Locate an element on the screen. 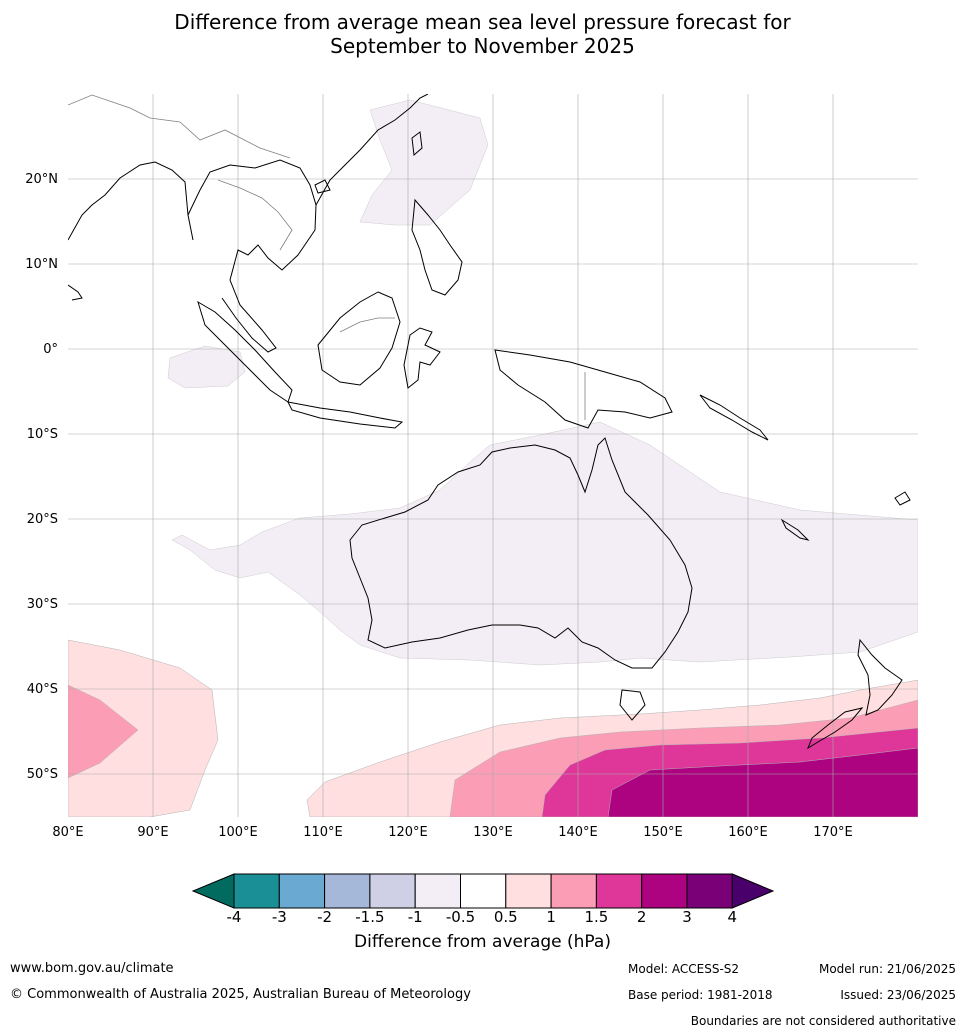  coast-mainland-se-asia is located at coordinates (252, 256).